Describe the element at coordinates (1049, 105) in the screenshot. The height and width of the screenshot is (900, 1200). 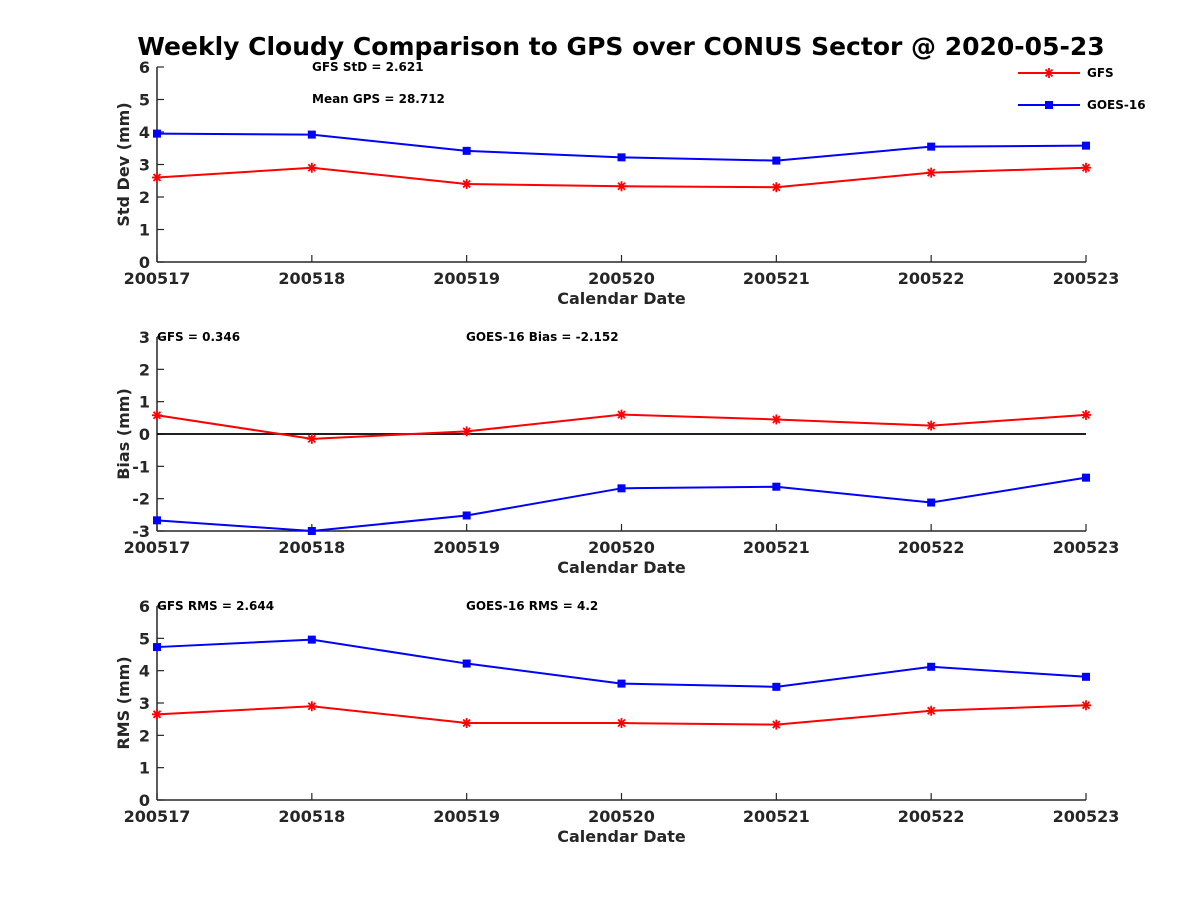
I see `legend-marker-goes16` at that location.